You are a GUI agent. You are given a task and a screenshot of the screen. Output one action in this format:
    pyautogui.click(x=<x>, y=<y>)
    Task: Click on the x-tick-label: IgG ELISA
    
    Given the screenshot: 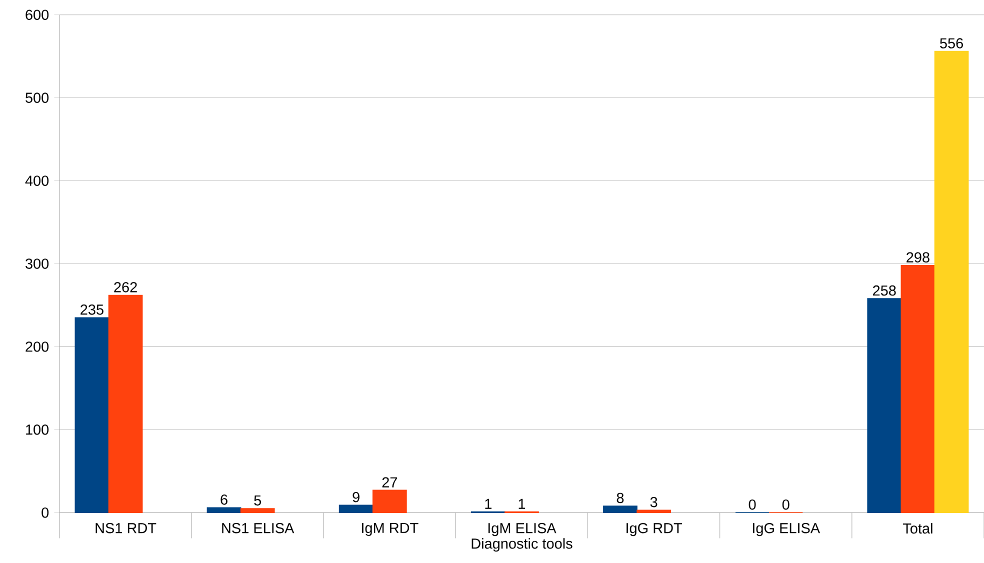 What is the action you would take?
    pyautogui.click(x=786, y=529)
    